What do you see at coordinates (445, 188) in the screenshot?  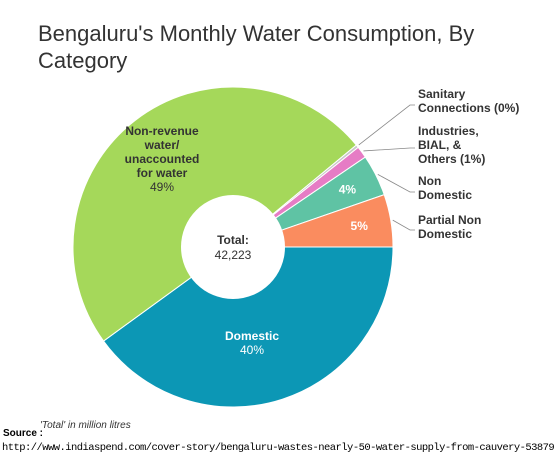 I see `slice-label-2: Non Domestic` at bounding box center [445, 188].